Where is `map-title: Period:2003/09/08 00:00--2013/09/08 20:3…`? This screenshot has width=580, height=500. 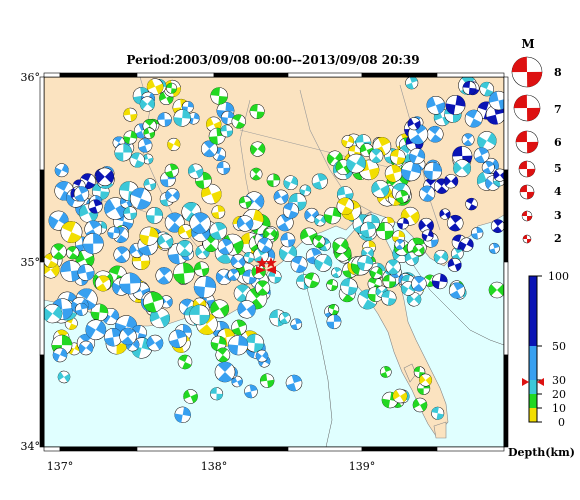
map-title: Period:2003/09/08 00:00--2013/09/08 20:3… is located at coordinates (272, 60).